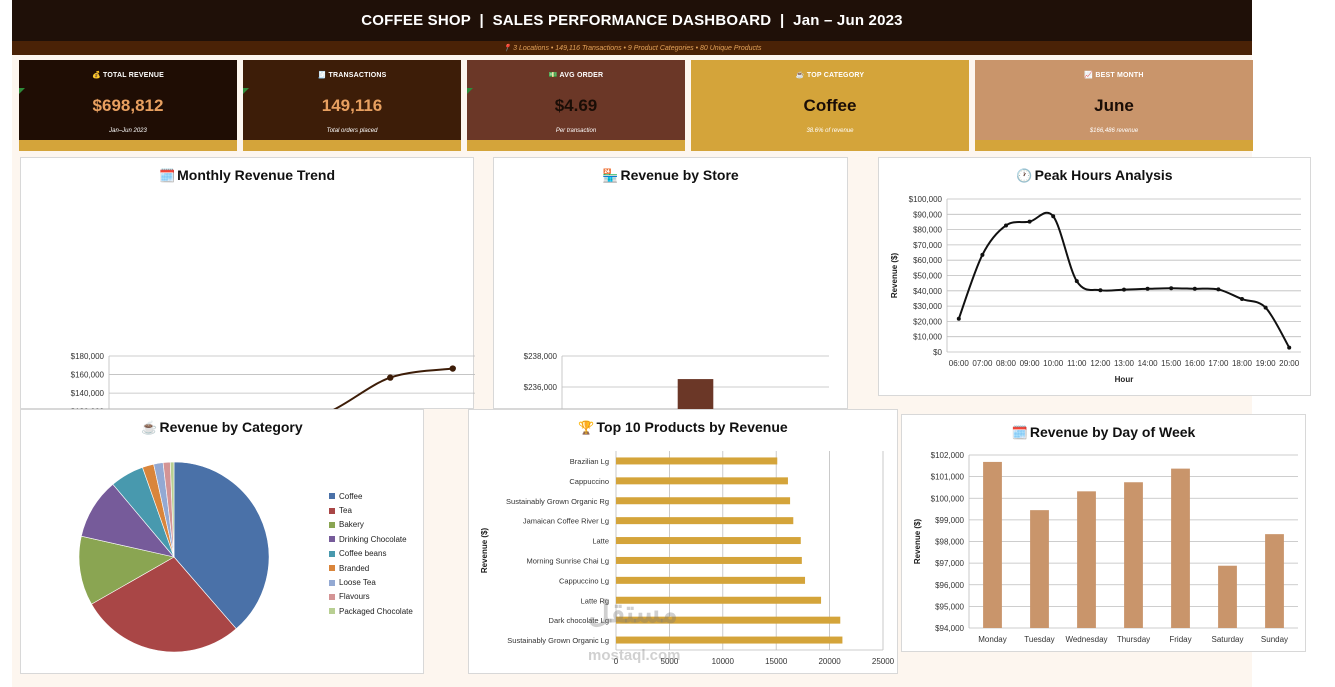  I want to click on kpi-value: Coffee, so click(830, 105).